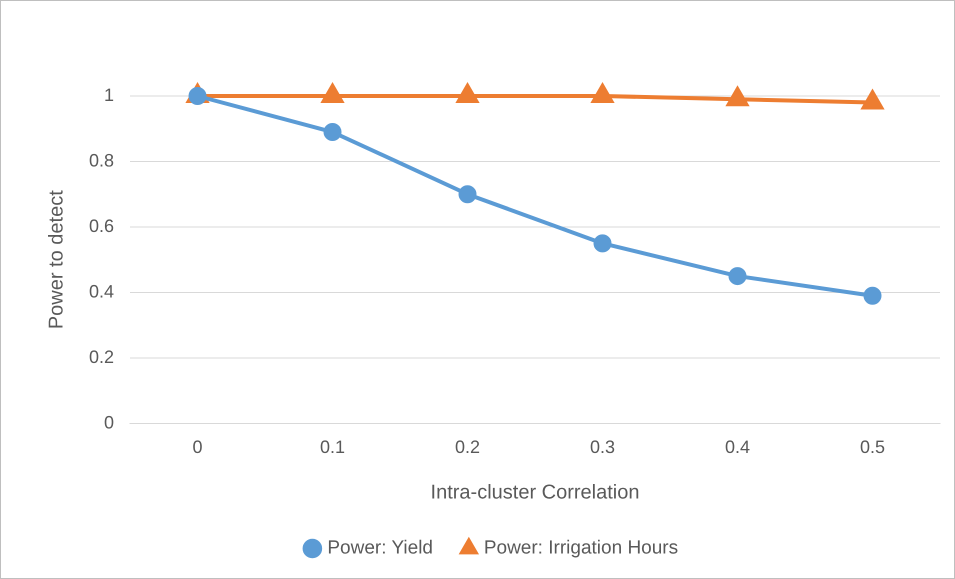 The height and width of the screenshot is (579, 955). What do you see at coordinates (603, 447) in the screenshot?
I see `x-tick-label: 0.3` at bounding box center [603, 447].